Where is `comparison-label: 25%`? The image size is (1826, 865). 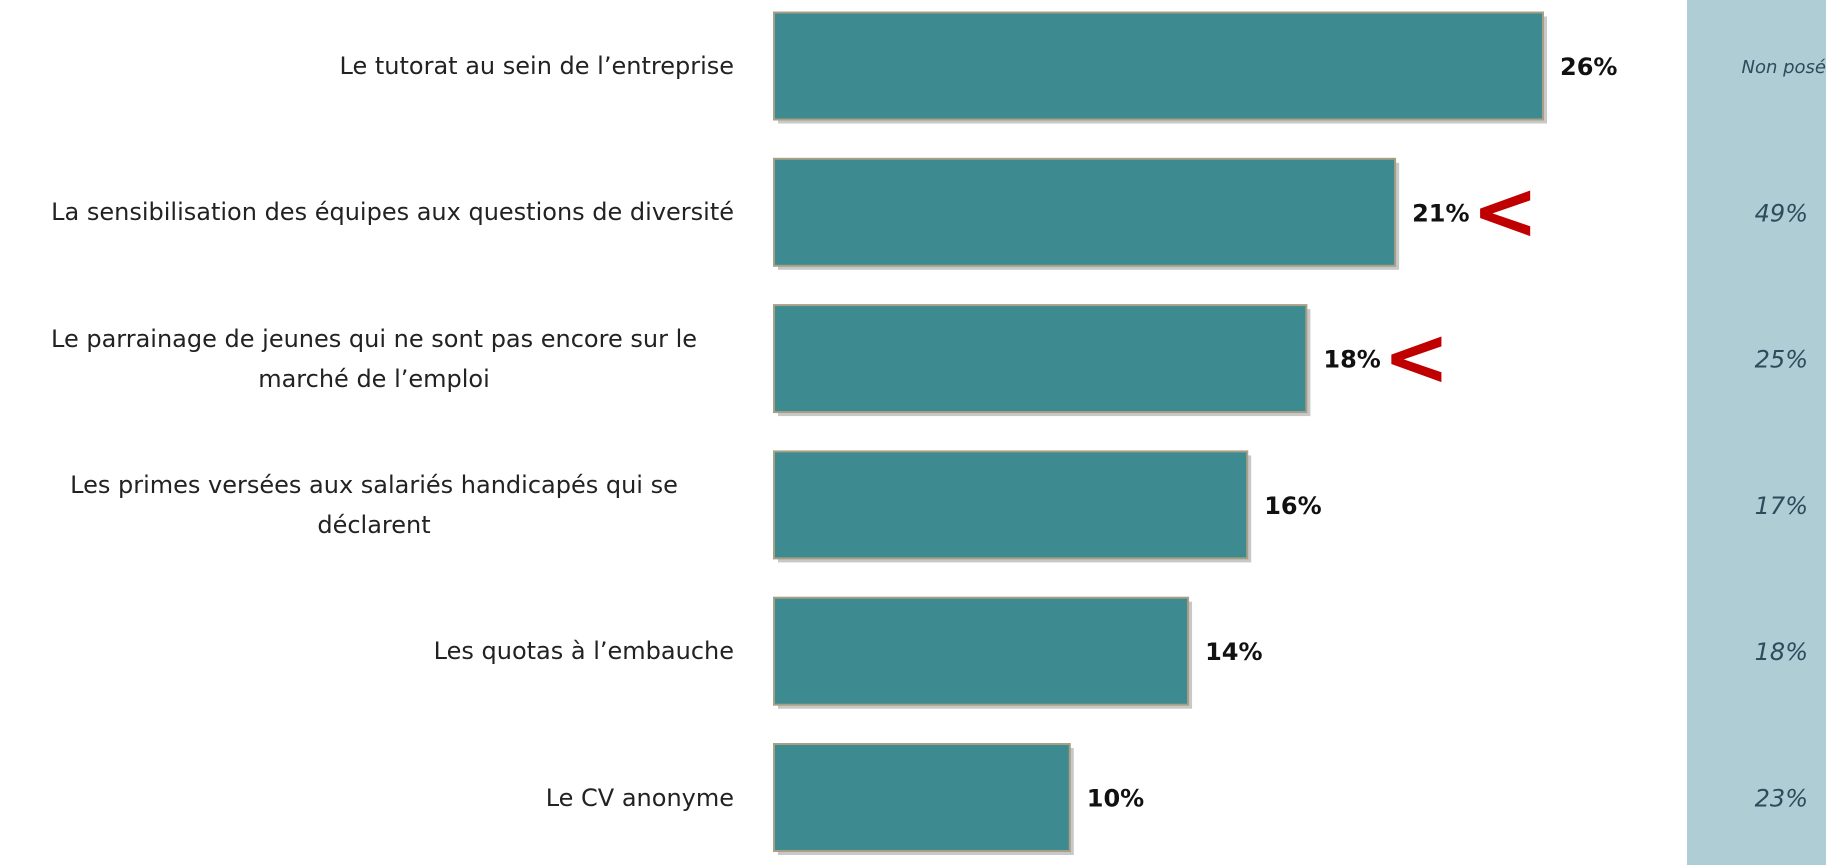
comparison-label: 25% is located at coordinates (1781, 360).